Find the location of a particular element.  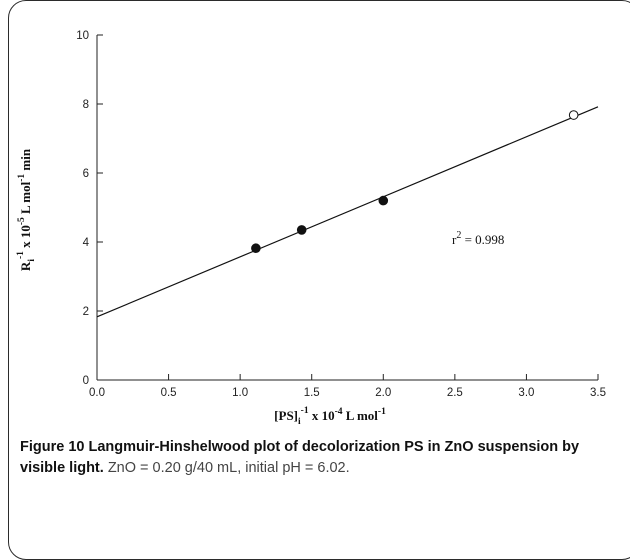

y-tick-label: 0 is located at coordinates (86, 381).